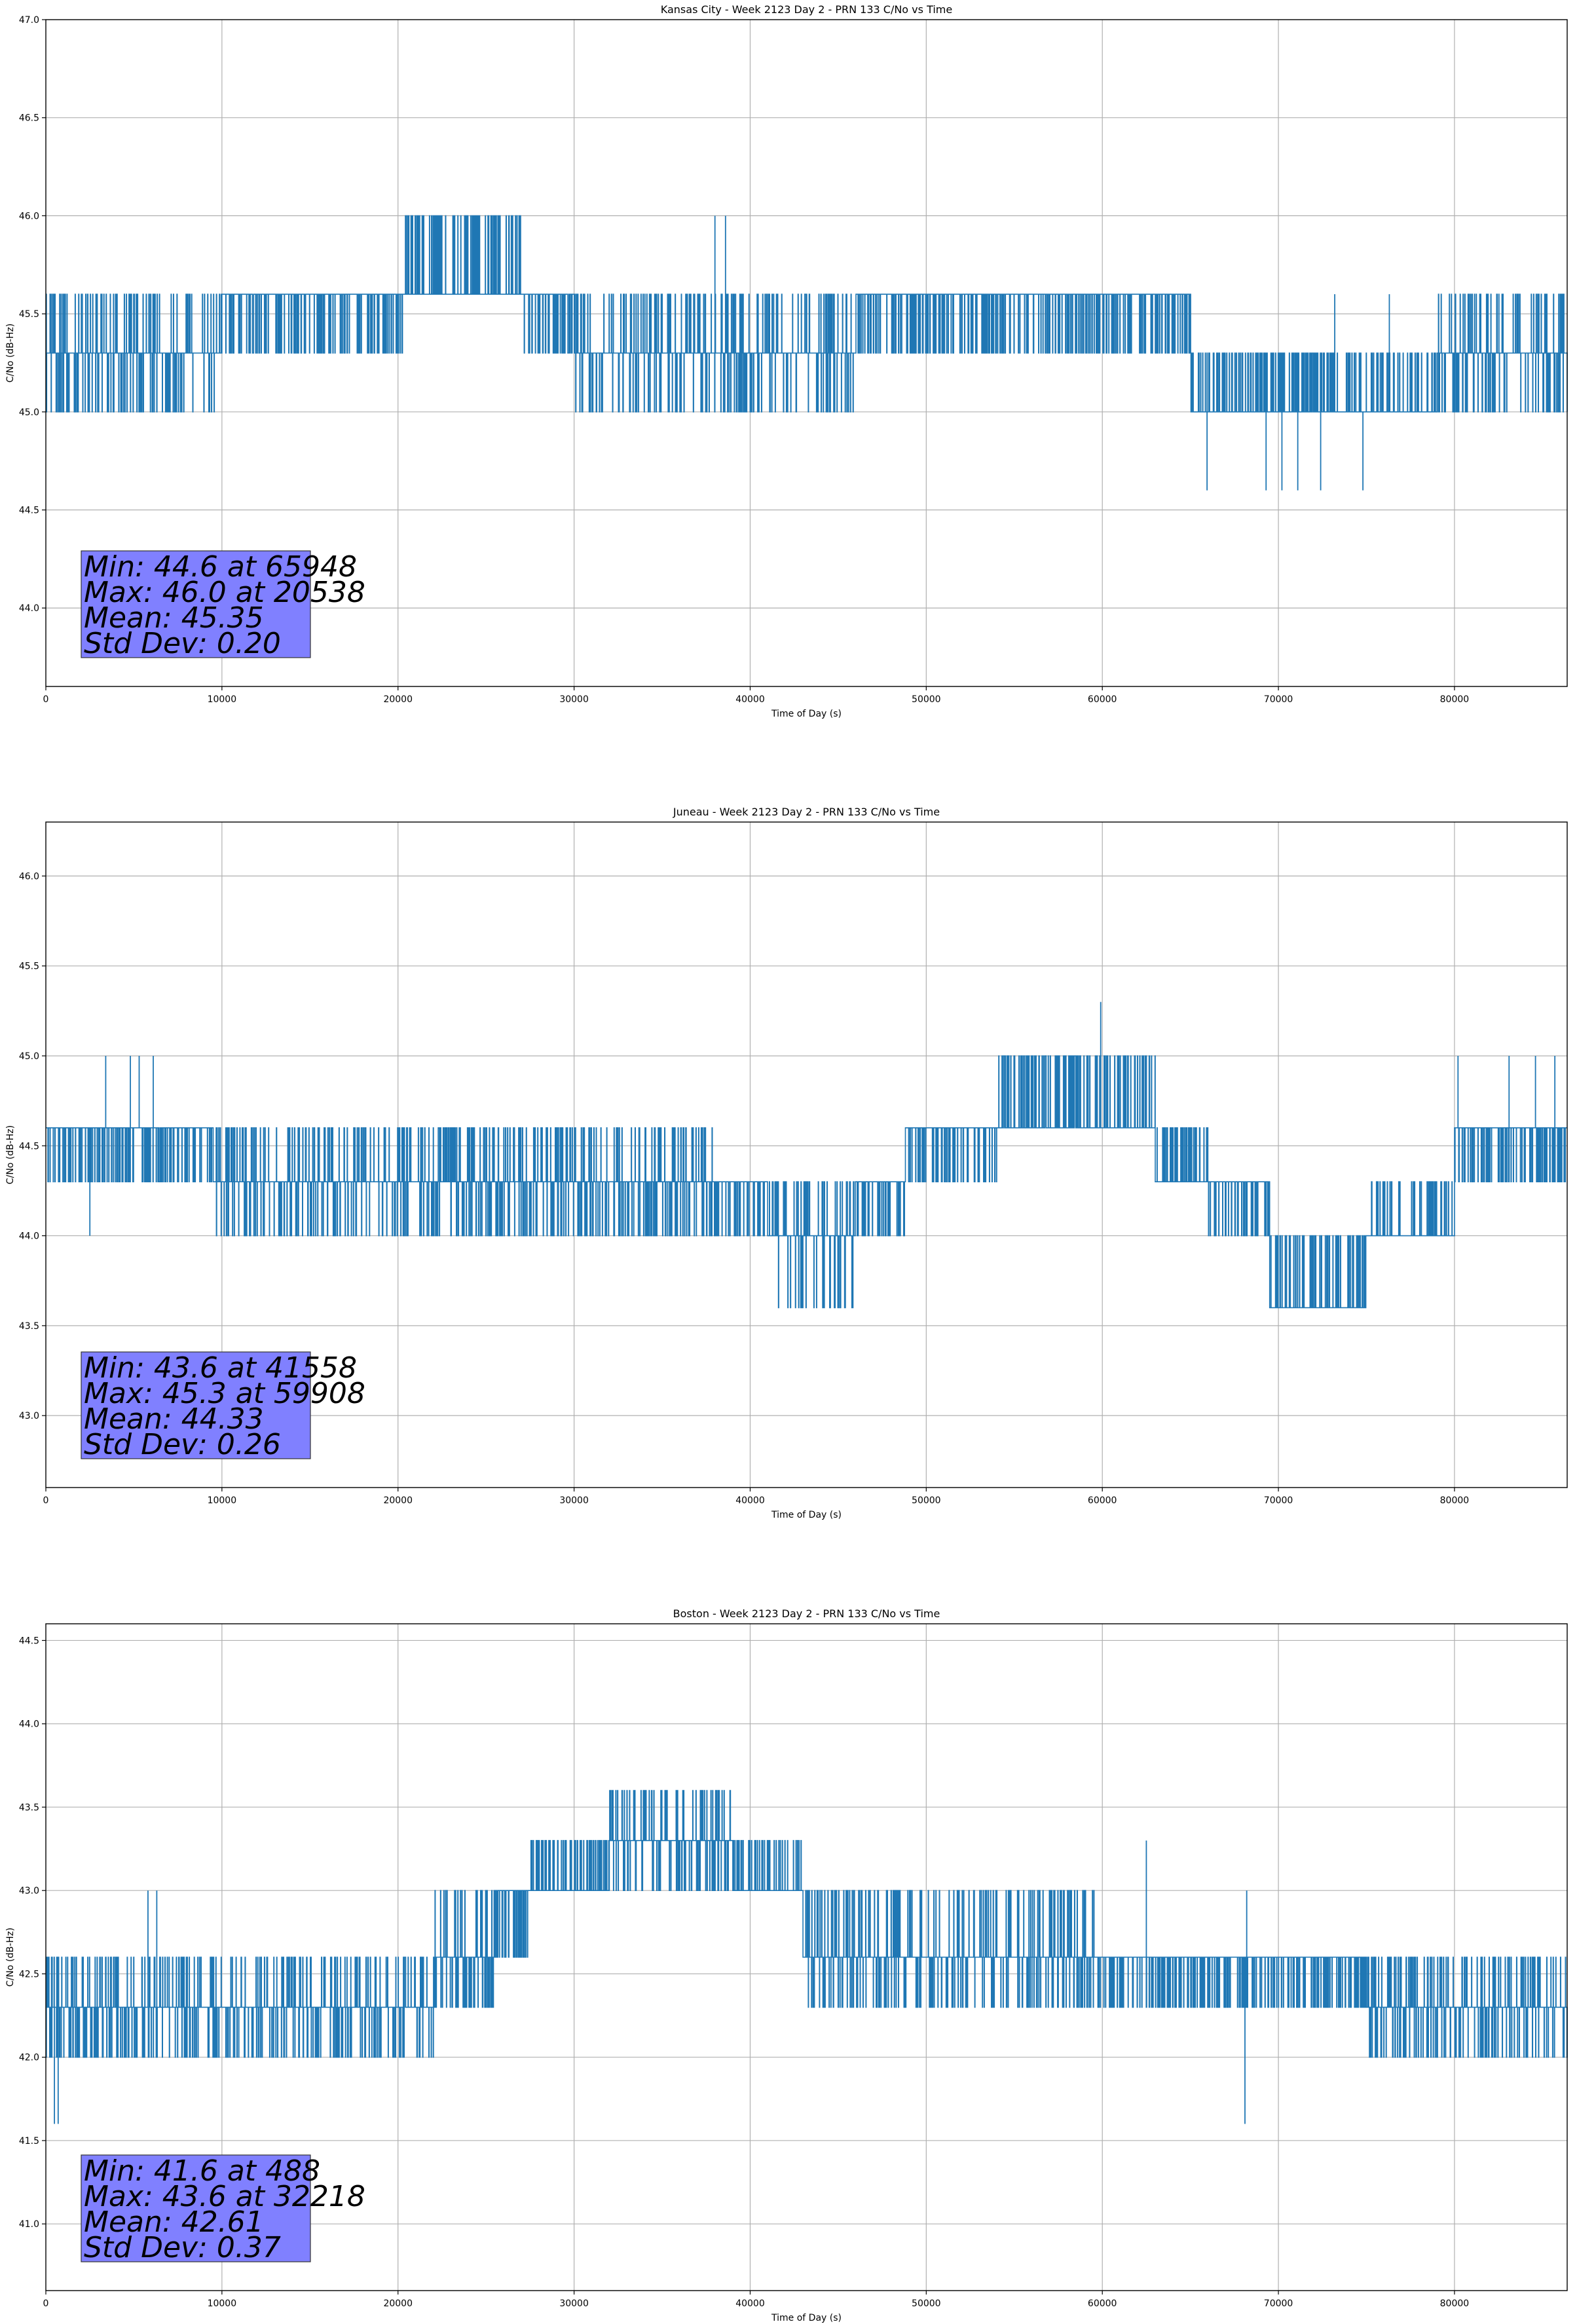 The image size is (1577, 2324). What do you see at coordinates (174, 2222) in the screenshot?
I see `stats-line: Mean: 42.61` at bounding box center [174, 2222].